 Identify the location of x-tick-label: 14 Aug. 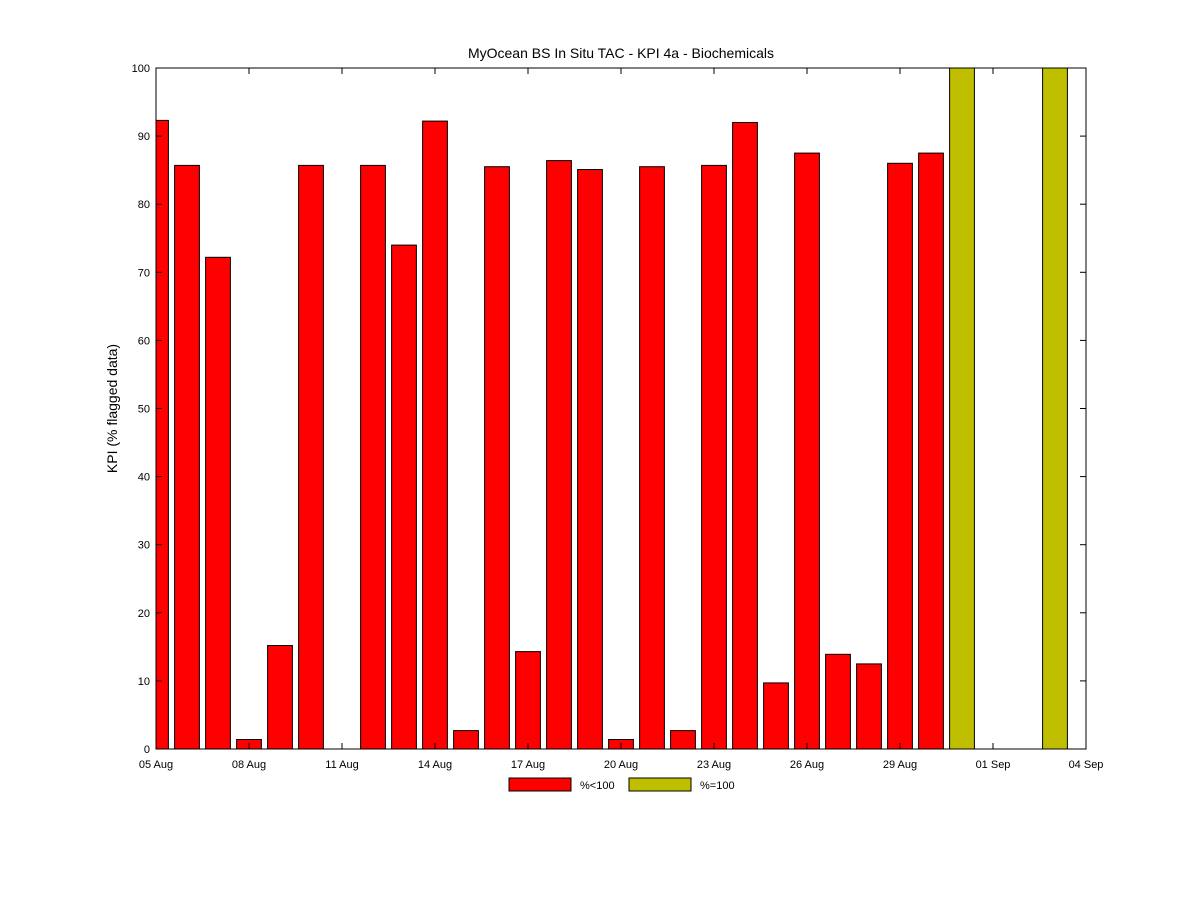
(435, 765).